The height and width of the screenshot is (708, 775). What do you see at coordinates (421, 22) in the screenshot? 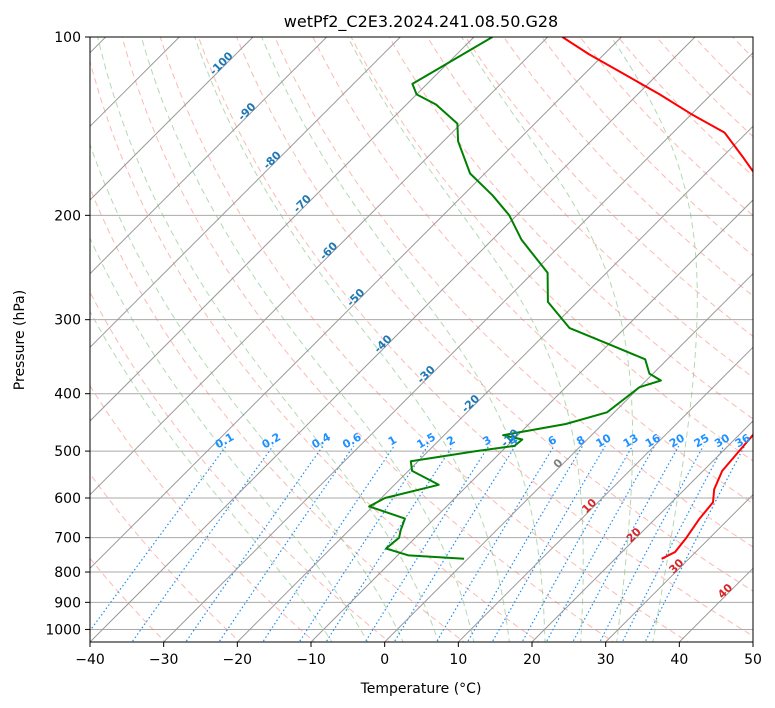
I see `chart-title: wetPf2_C2E3.2024.241.08.50.G28` at bounding box center [421, 22].